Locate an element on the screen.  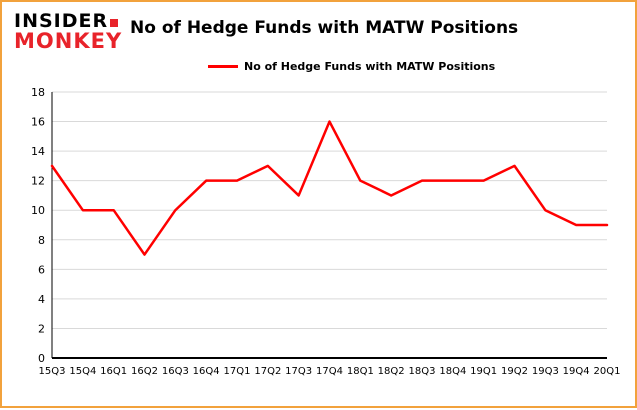
svg-text: 17Q4 is located at coordinates (329, 371).